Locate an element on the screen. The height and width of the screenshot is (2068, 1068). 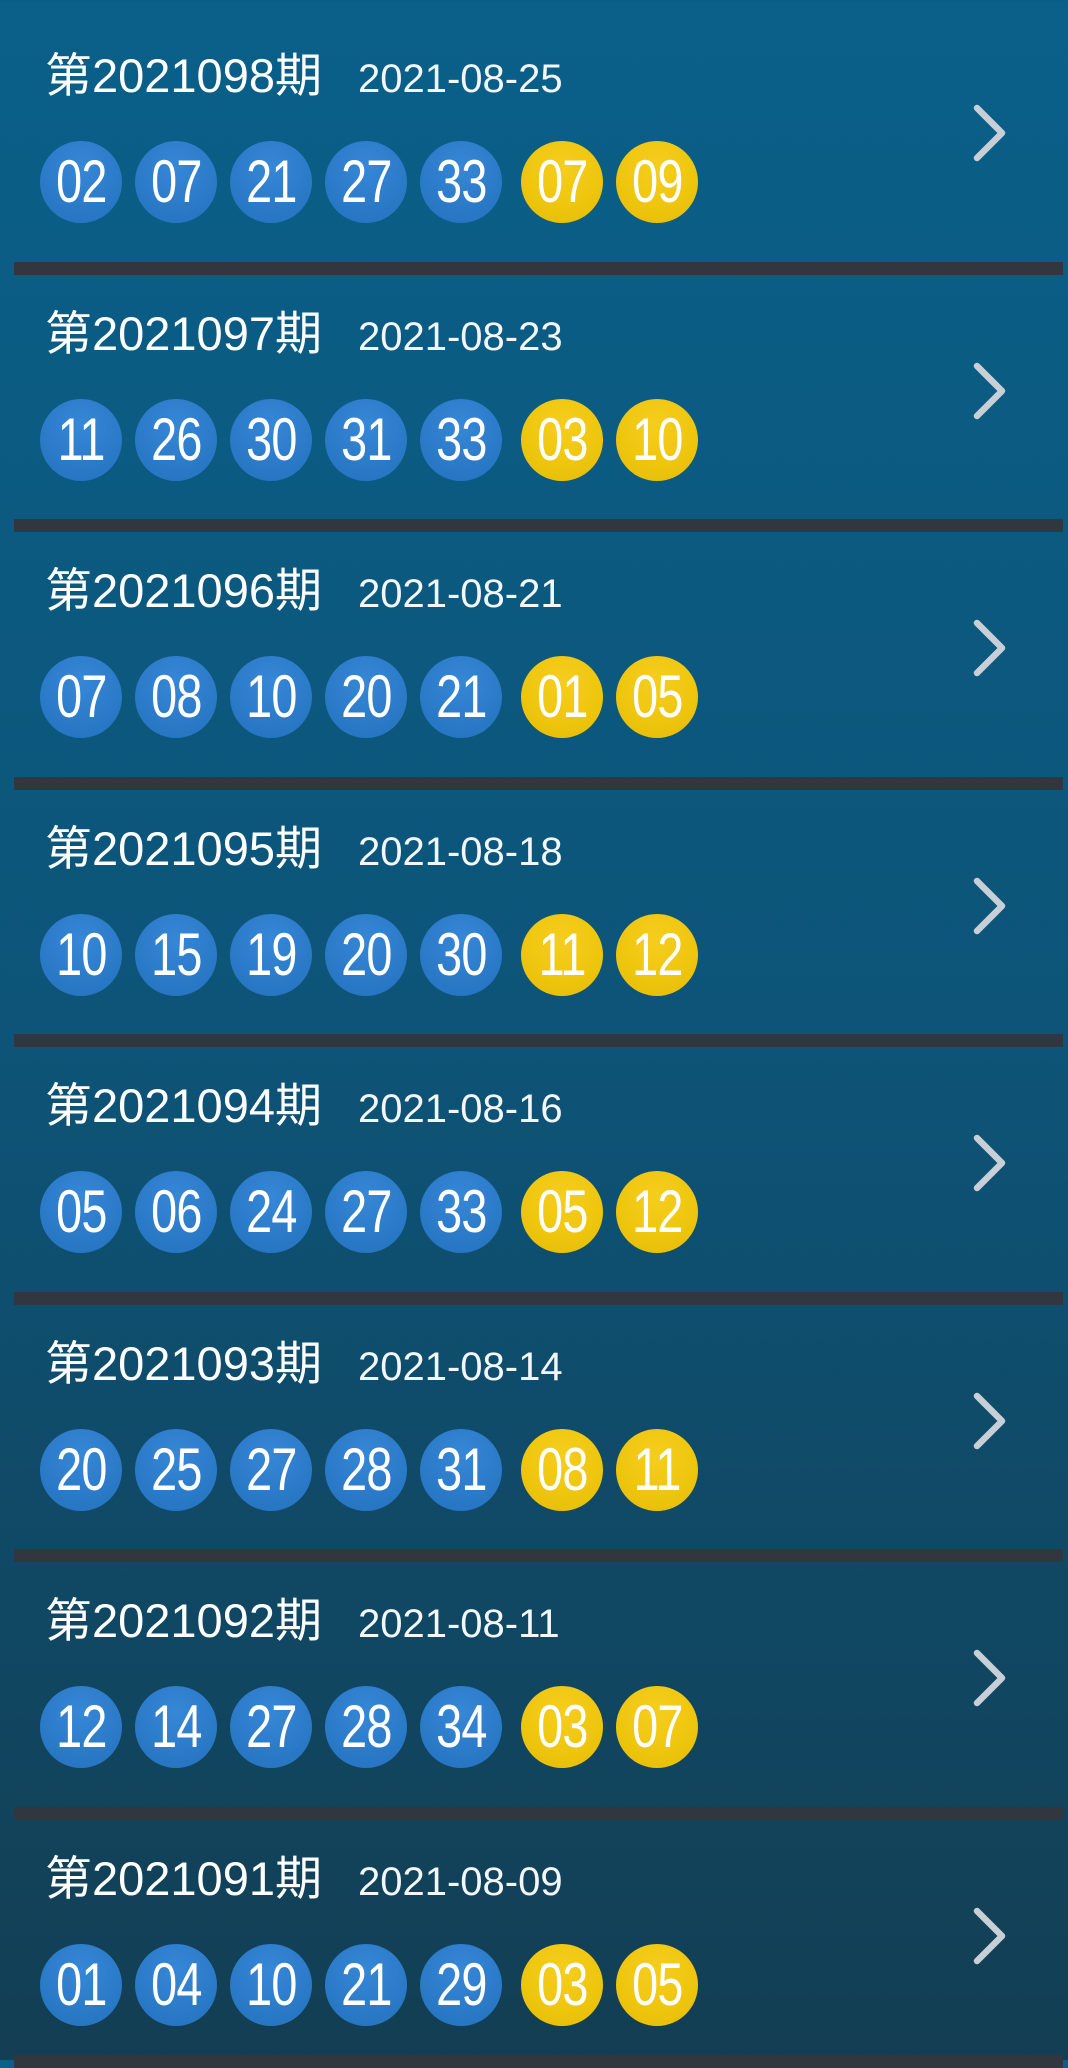
lottery-result-row: 第2021093期 2021-08-14 20 25 27 28 31 08 11 is located at coordinates (534, 1417).